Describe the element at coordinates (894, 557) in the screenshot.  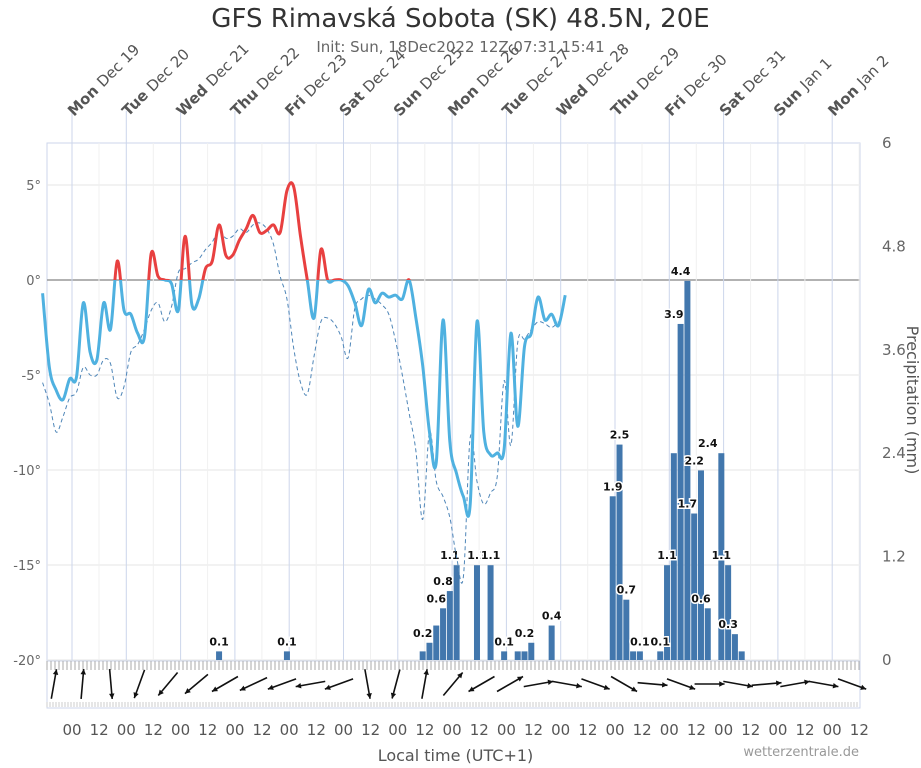
I see `y-right-tick-label: 1.2` at that location.